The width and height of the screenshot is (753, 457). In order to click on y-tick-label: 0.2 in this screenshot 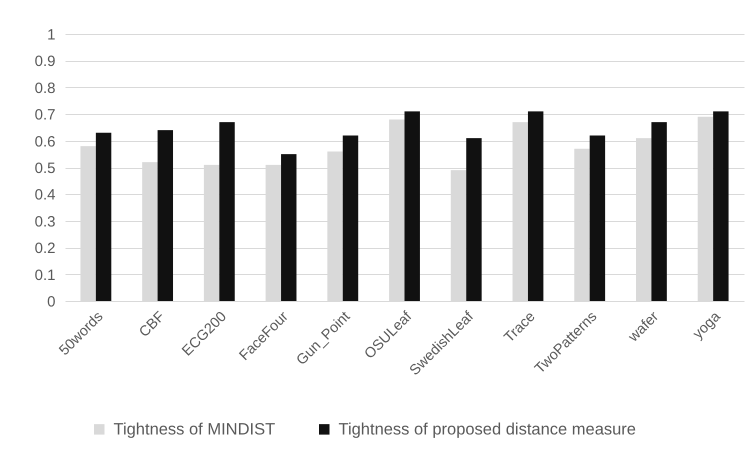, I will do `click(45, 249)`.